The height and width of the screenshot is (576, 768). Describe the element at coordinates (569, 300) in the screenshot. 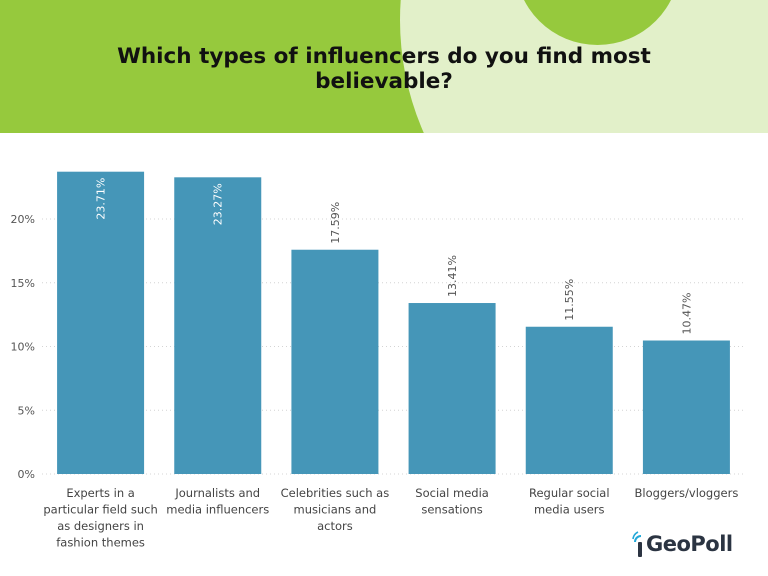

I see `data-label: 11.55%` at that location.